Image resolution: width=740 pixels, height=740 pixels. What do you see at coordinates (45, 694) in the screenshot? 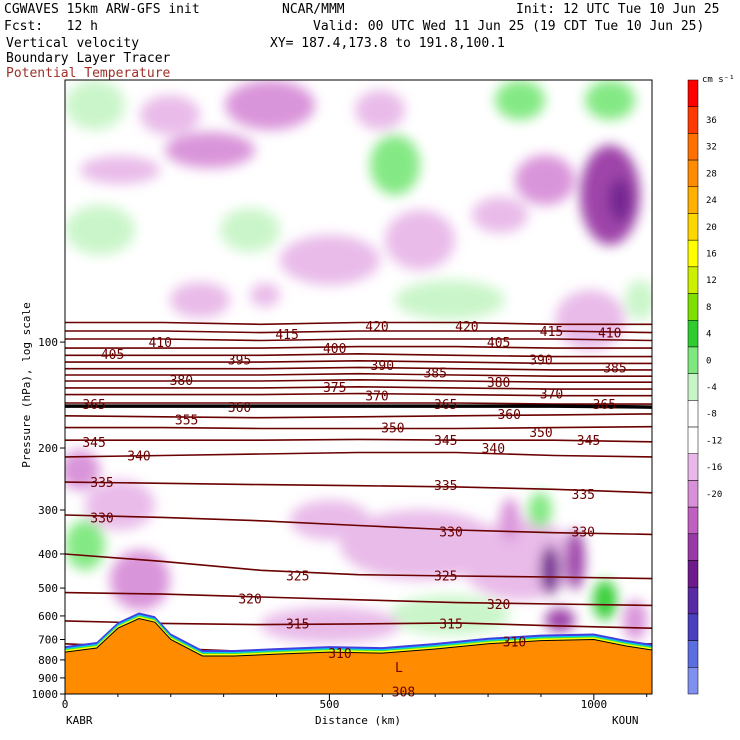
I see `y-tick-label: 1000` at bounding box center [45, 694].